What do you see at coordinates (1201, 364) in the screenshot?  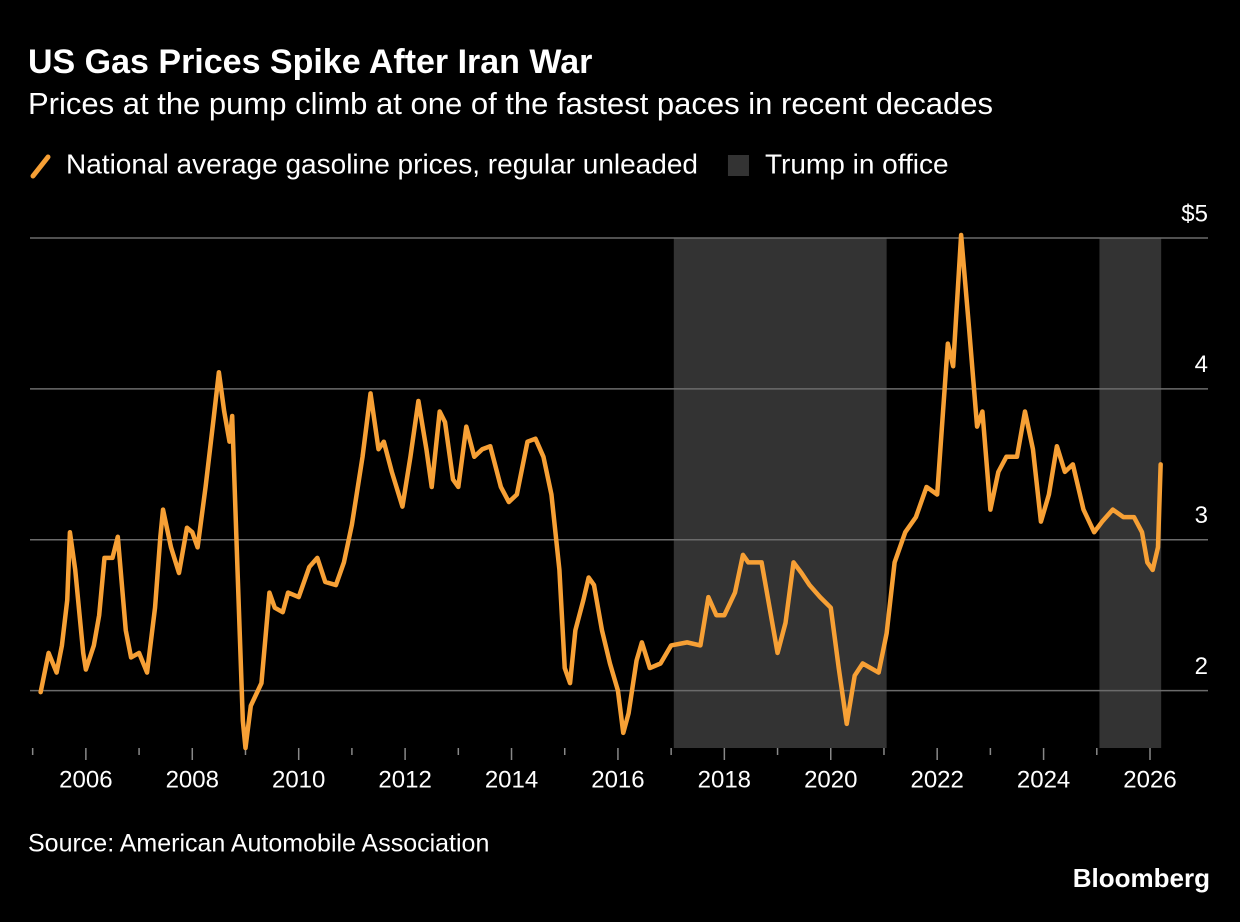 I see `y-tick-label: 4` at bounding box center [1201, 364].